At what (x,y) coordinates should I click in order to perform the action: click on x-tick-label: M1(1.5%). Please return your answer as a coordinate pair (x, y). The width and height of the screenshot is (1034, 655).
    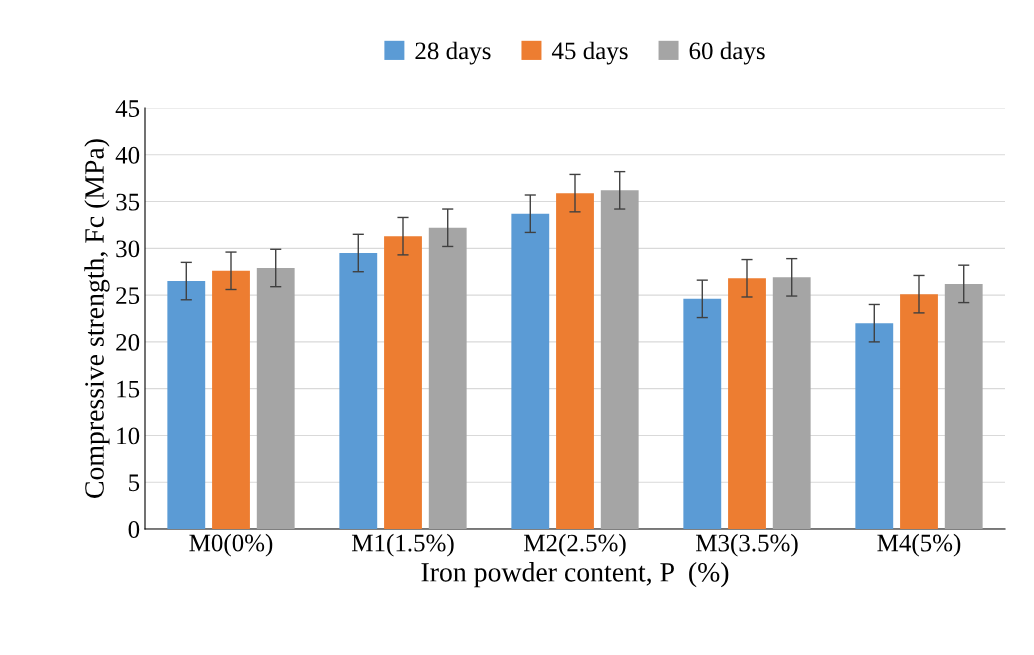
    Looking at the image, I should click on (402, 545).